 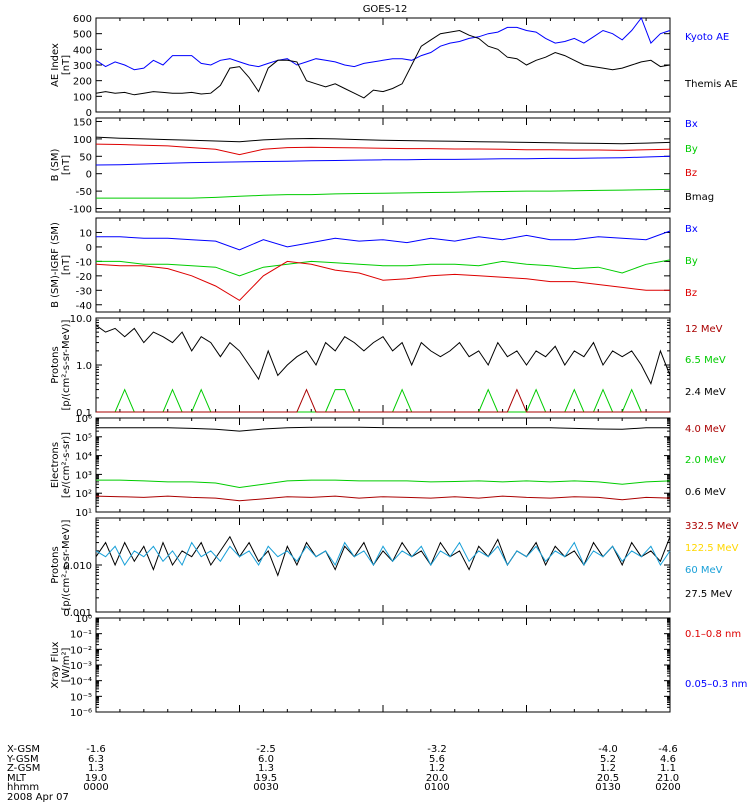 I want to click on ytick-label: 600, so click(x=82, y=19).